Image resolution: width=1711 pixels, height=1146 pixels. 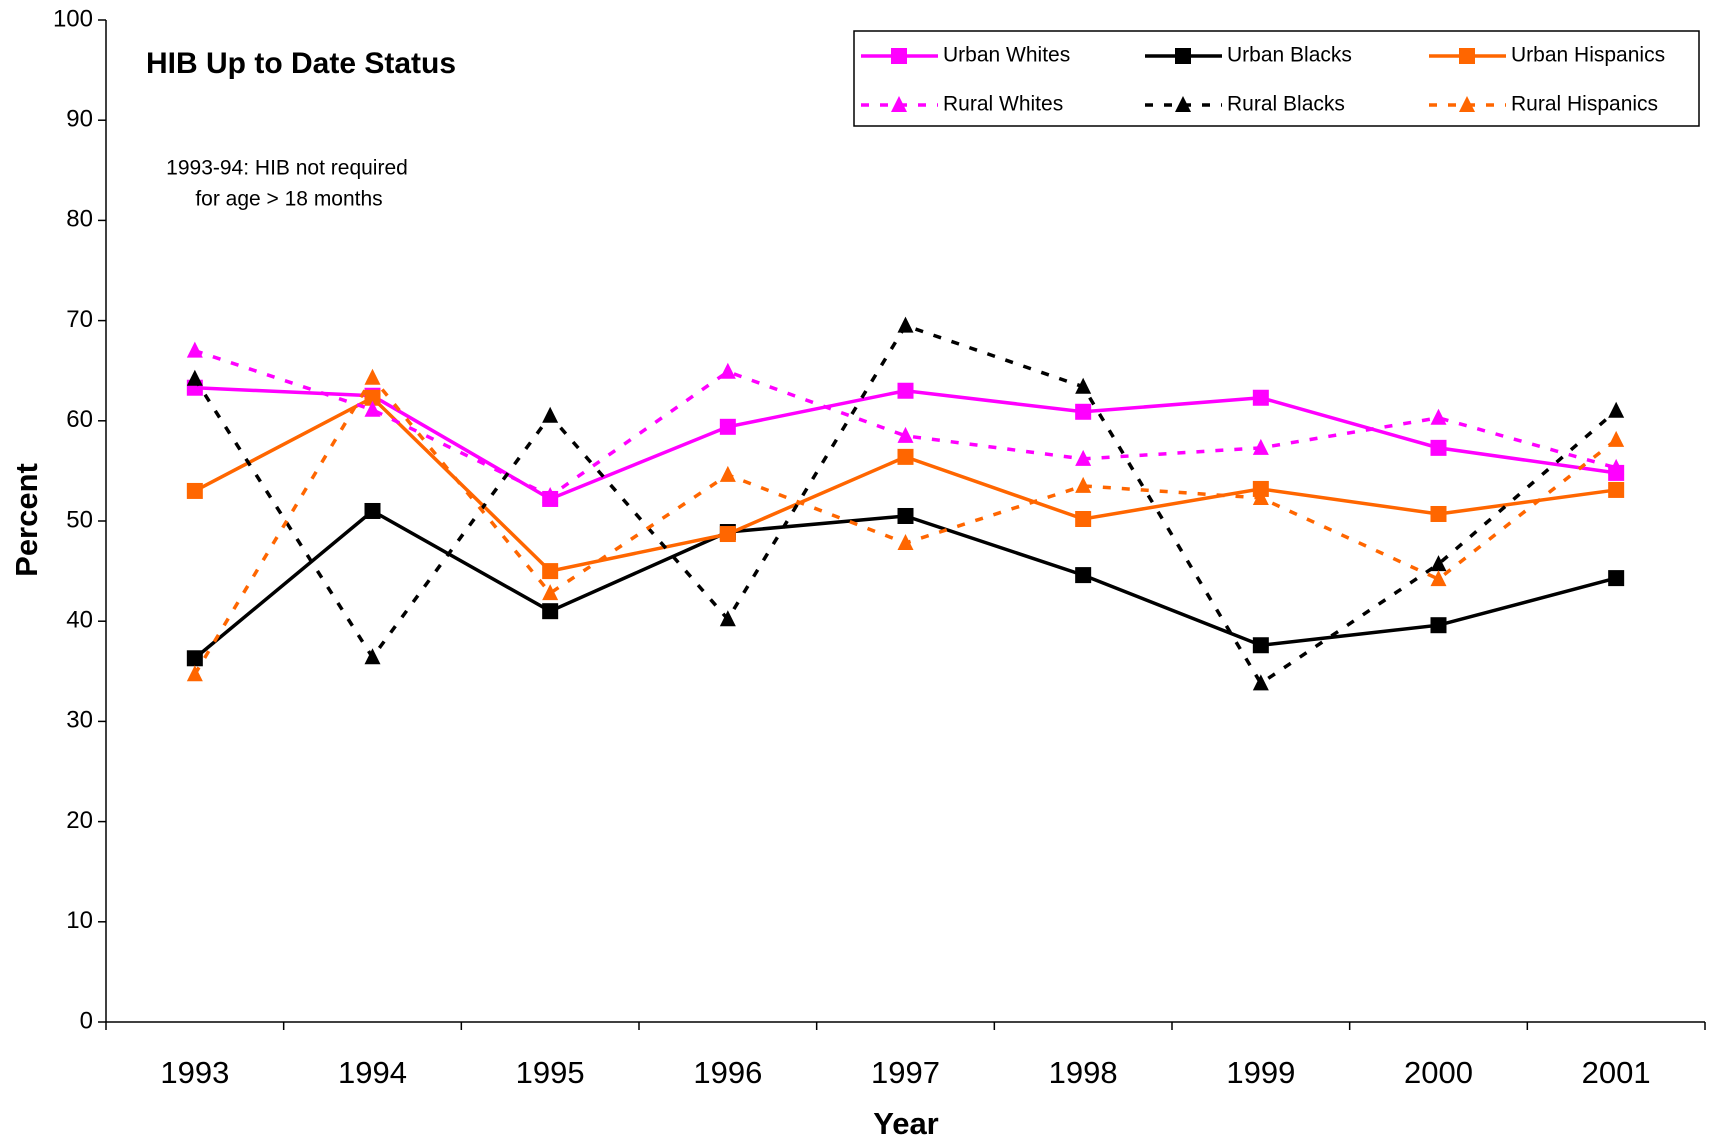 I want to click on legend-label: Urban Blacks, so click(x=1289, y=55).